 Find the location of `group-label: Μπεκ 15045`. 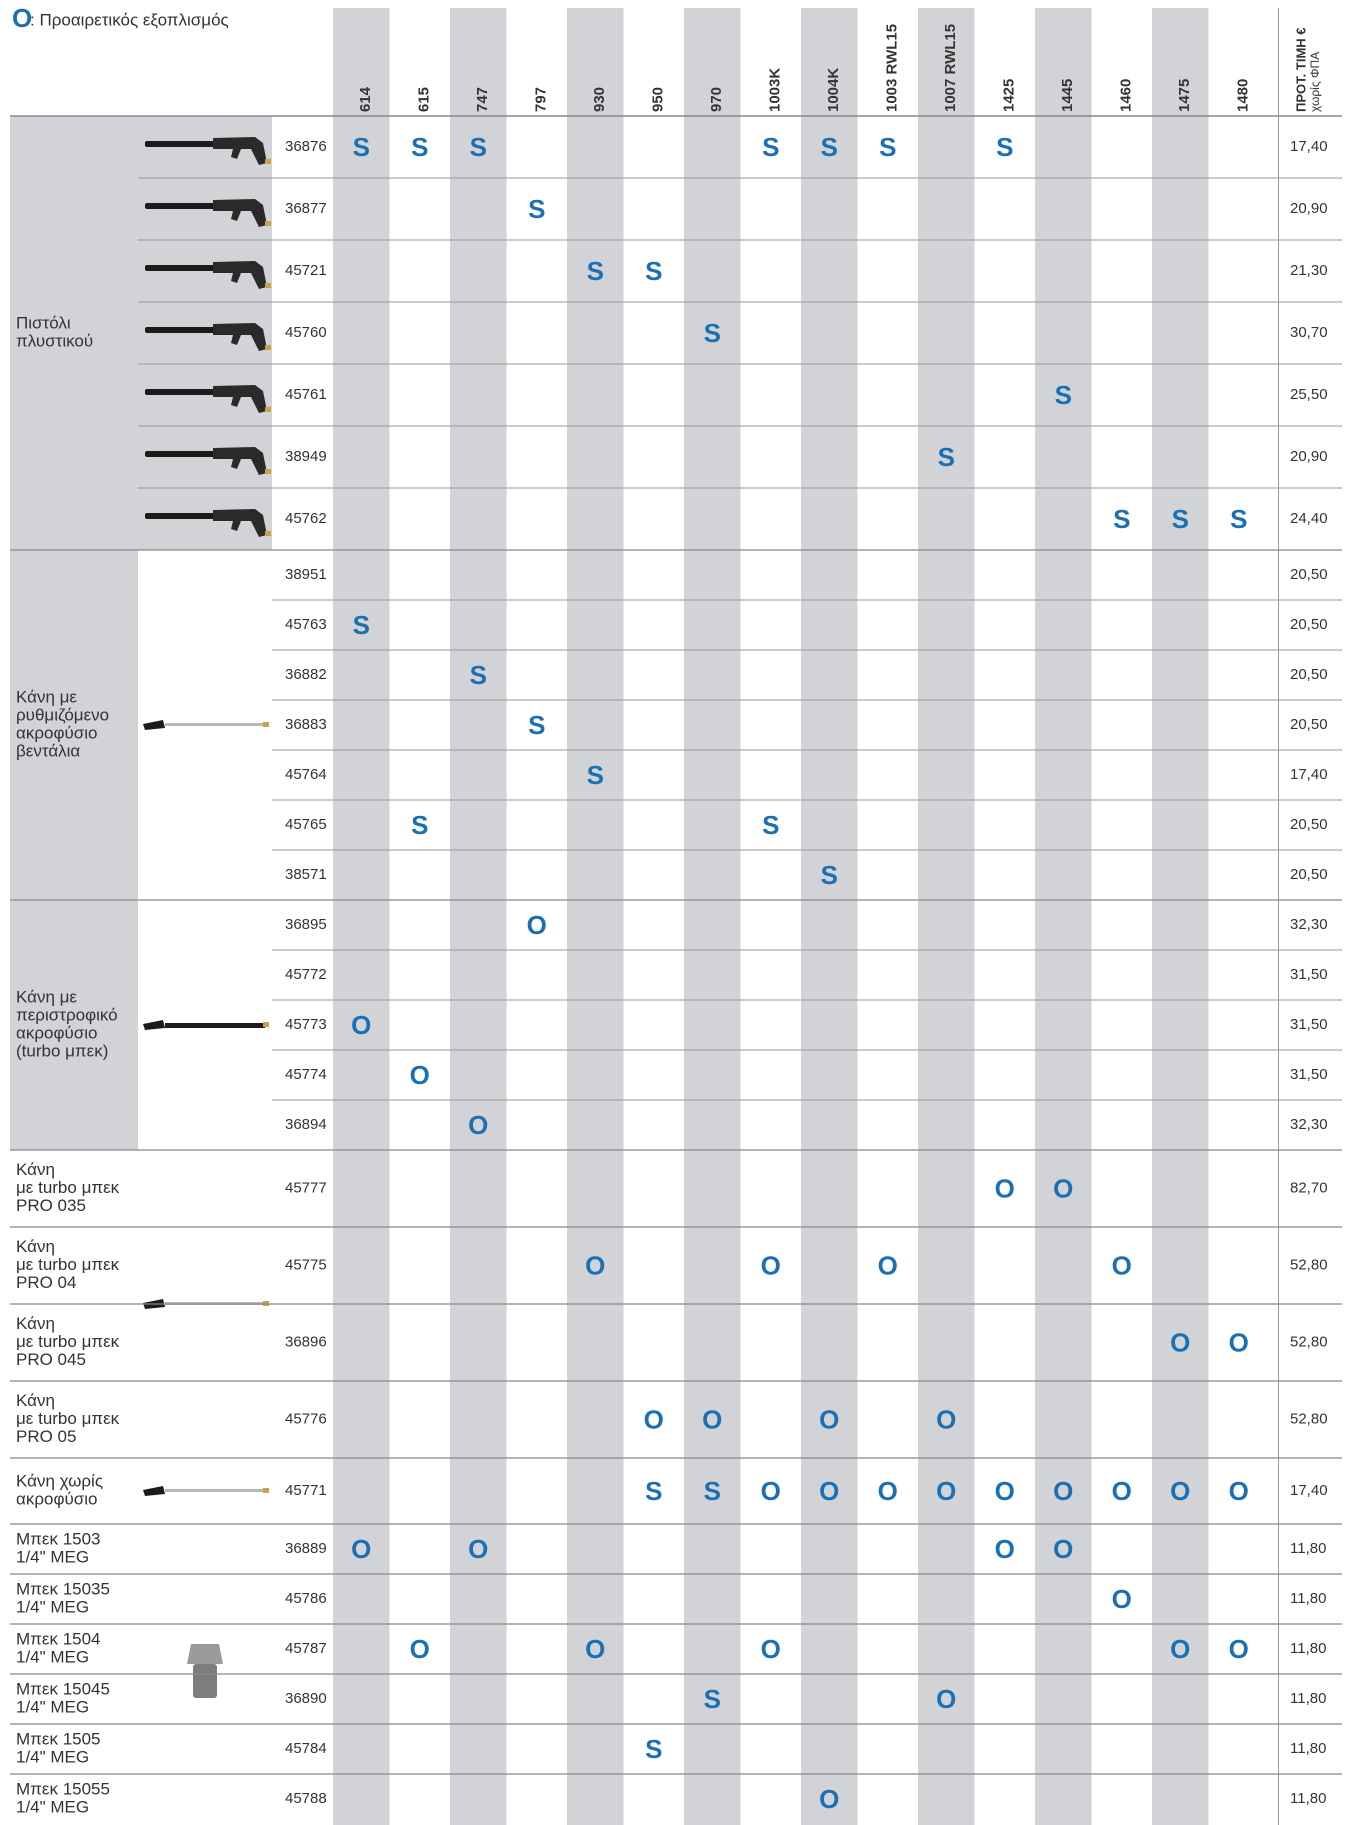

group-label: Μπεκ 15045 is located at coordinates (63, 1688).